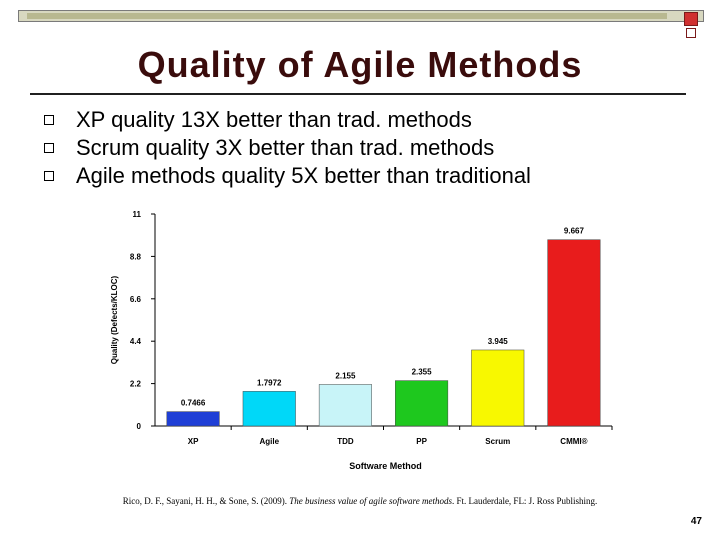  What do you see at coordinates (136, 384) in the screenshot?
I see `y-tick-label: 2.2` at bounding box center [136, 384].